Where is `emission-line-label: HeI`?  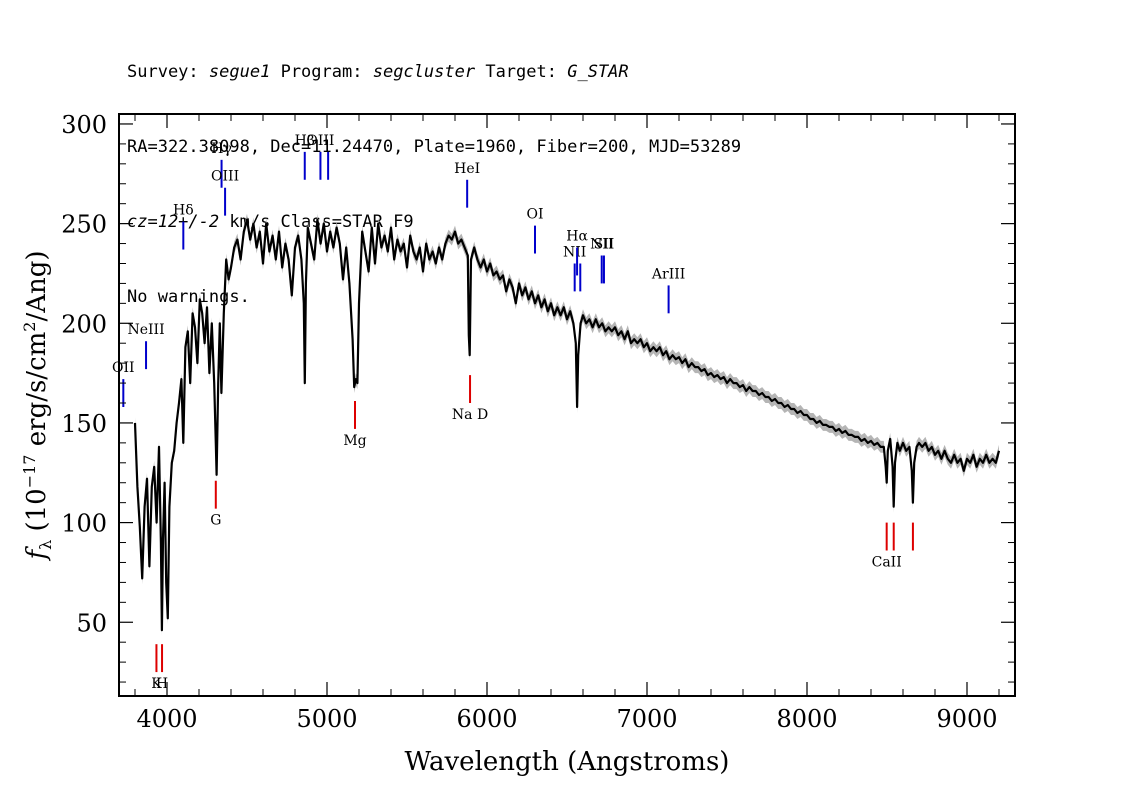 emission-line-label: HeI is located at coordinates (467, 169).